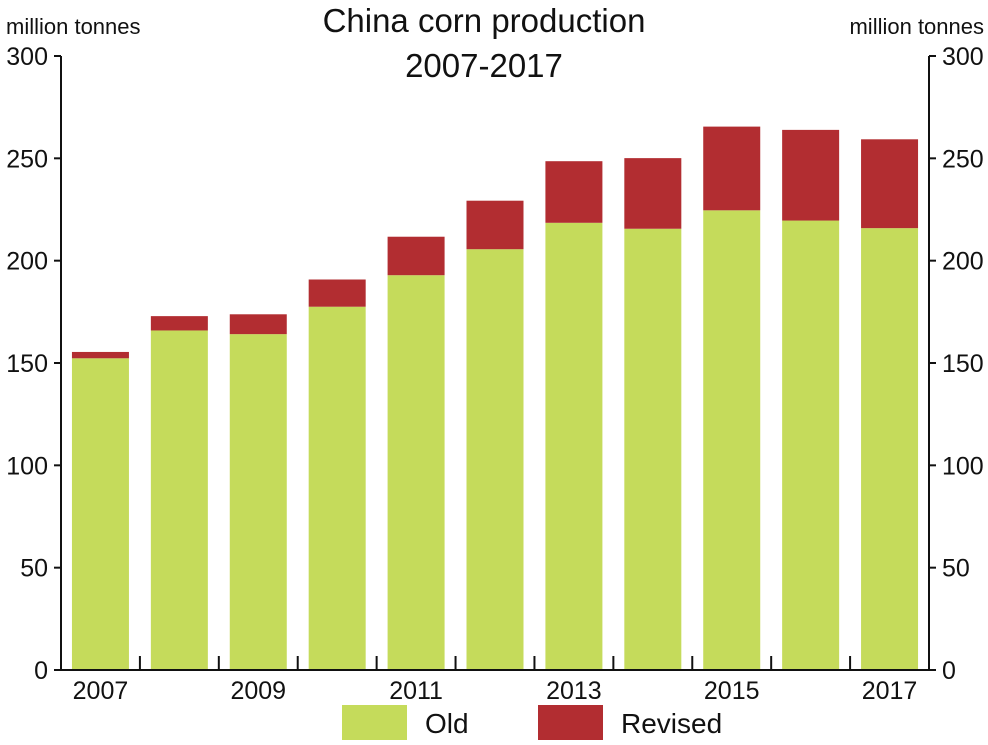 Image resolution: width=988 pixels, height=745 pixels. What do you see at coordinates (27, 364) in the screenshot?
I see `y-tick-label-left: 150` at bounding box center [27, 364].